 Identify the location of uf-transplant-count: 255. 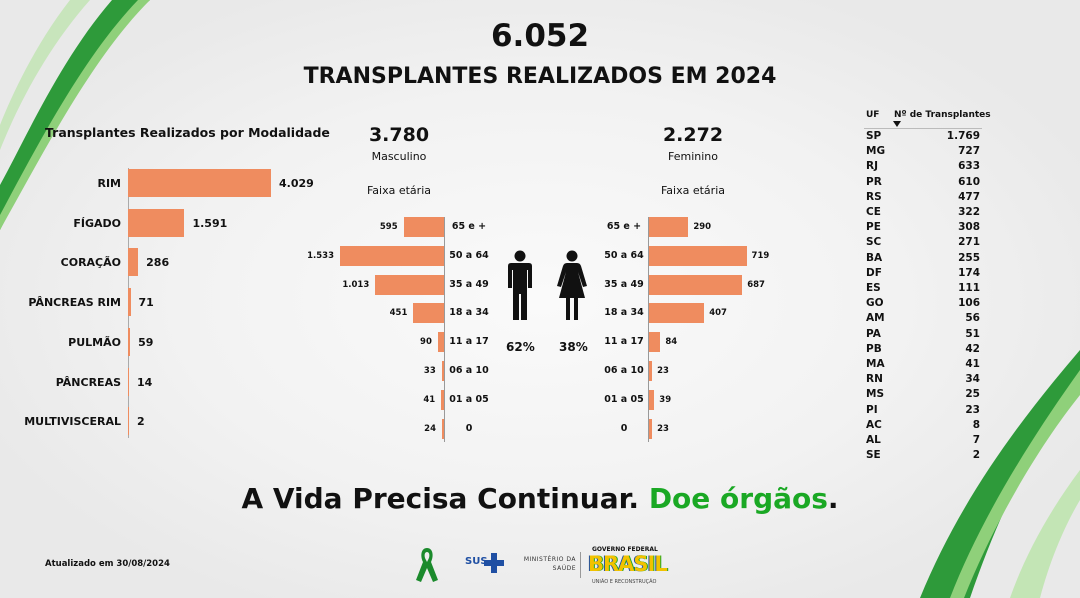
(969, 257).